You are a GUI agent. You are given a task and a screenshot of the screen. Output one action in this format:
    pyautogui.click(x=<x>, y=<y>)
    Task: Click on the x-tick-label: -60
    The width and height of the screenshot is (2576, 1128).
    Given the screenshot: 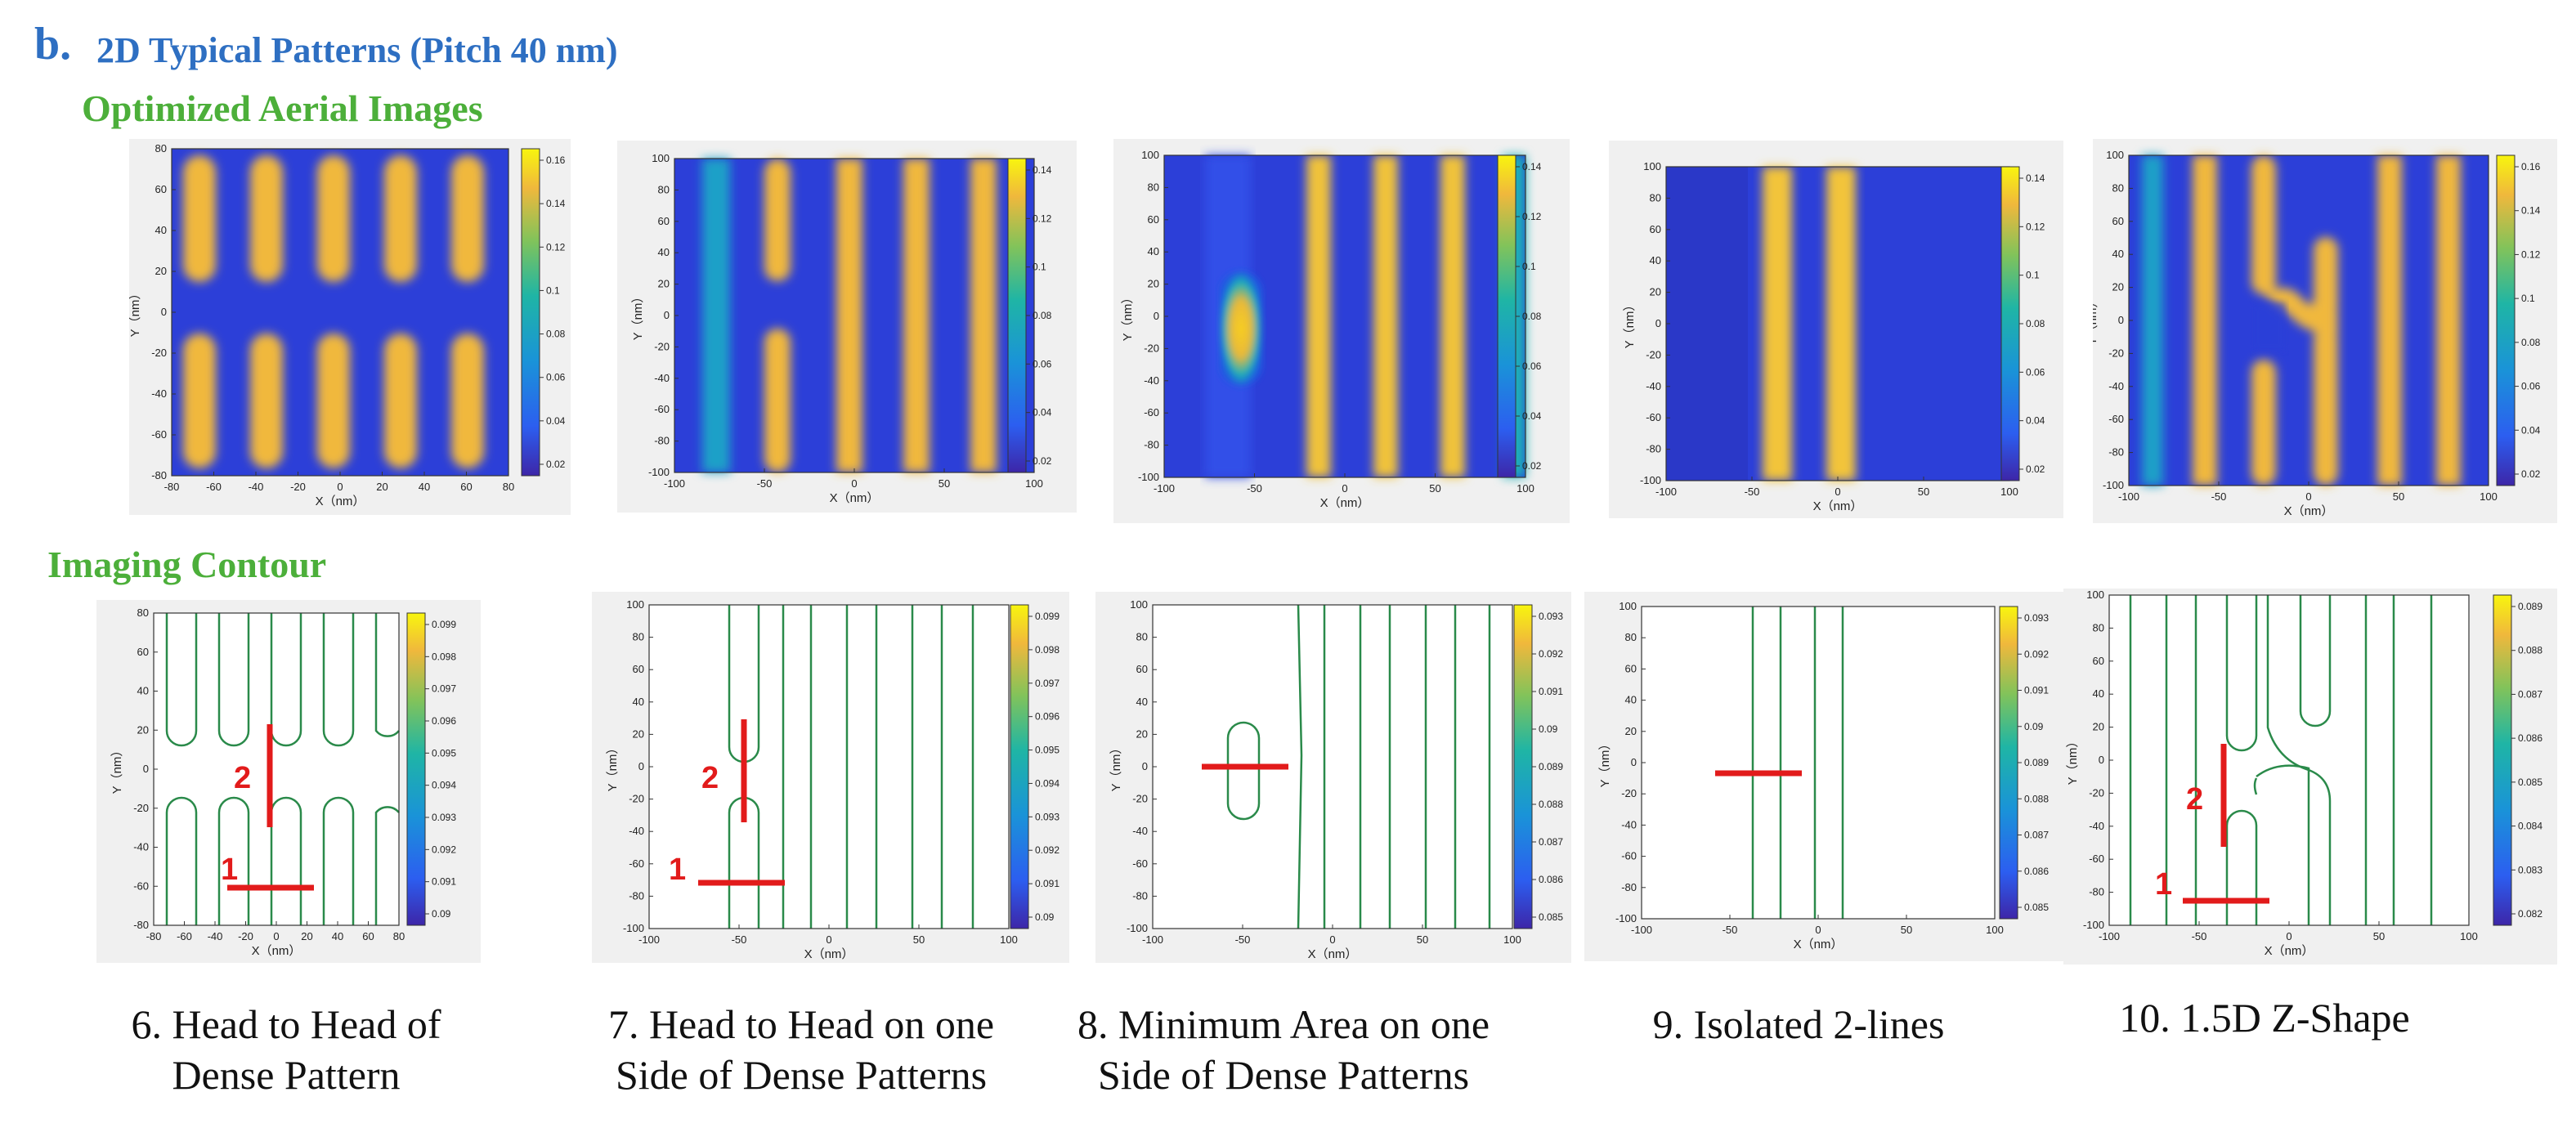 What is the action you would take?
    pyautogui.click(x=184, y=936)
    